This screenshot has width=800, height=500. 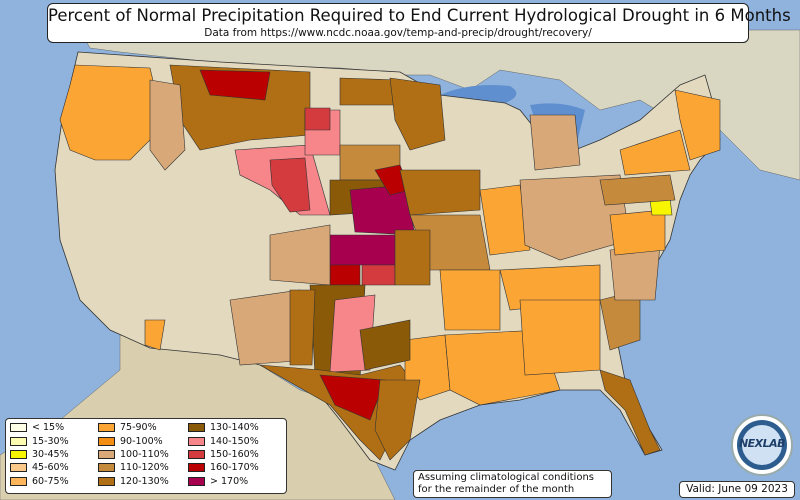 I want to click on legend-label: 120-130%, so click(x=144, y=481).